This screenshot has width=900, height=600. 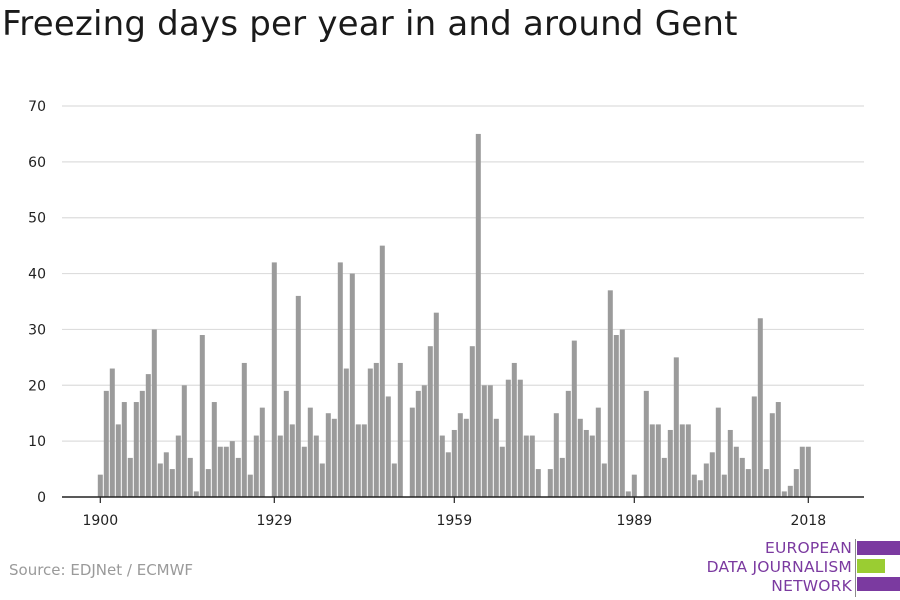 What do you see at coordinates (37, 219) in the screenshot?
I see `y-tick-label: 50` at bounding box center [37, 219].